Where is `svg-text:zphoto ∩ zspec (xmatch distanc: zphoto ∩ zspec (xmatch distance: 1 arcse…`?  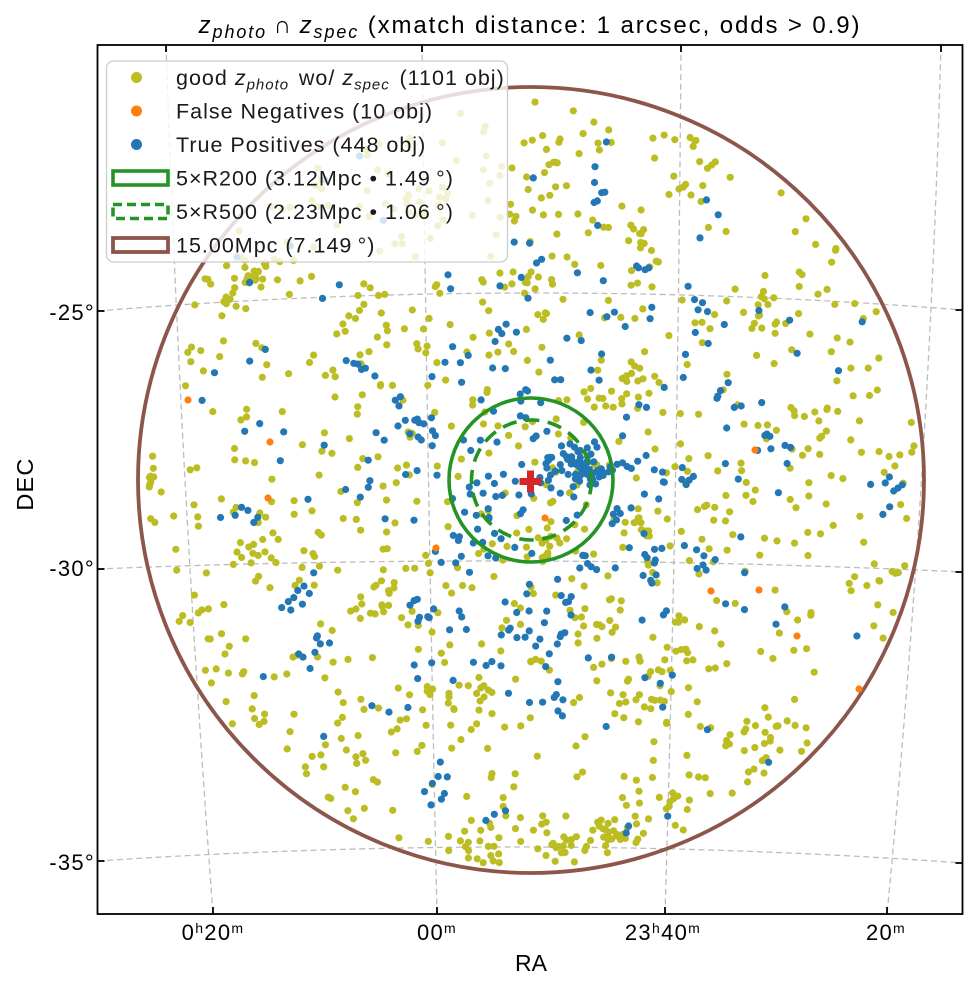
svg-text:zphoto ∩ zspec (xmatch distanc: zphoto ∩ zspec (xmatch distance: 1 arcse… is located at coordinates (530, 27).